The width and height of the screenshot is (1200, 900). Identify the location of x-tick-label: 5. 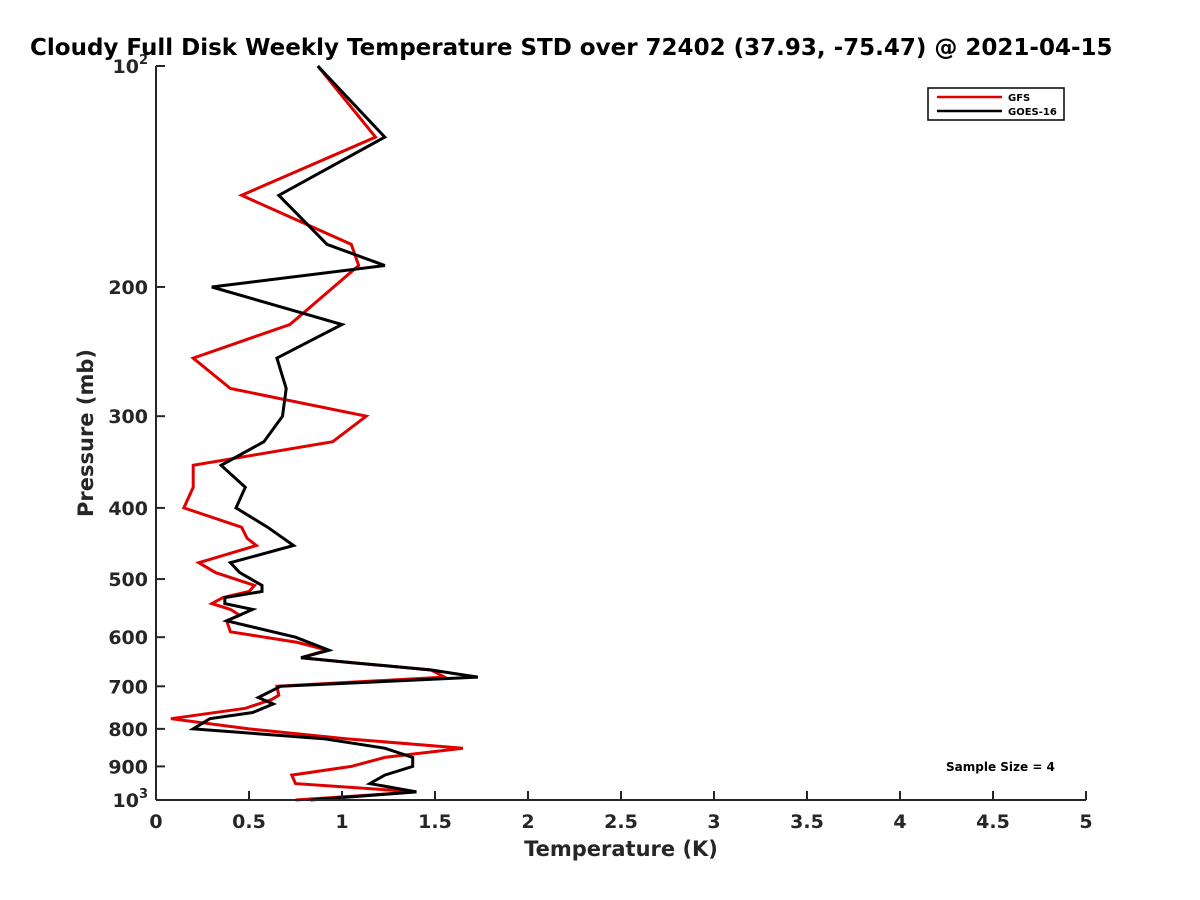
(1085, 822).